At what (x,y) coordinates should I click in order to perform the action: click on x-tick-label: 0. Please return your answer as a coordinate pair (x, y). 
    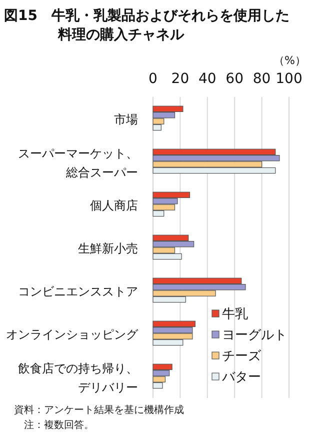
    Looking at the image, I should click on (153, 79).